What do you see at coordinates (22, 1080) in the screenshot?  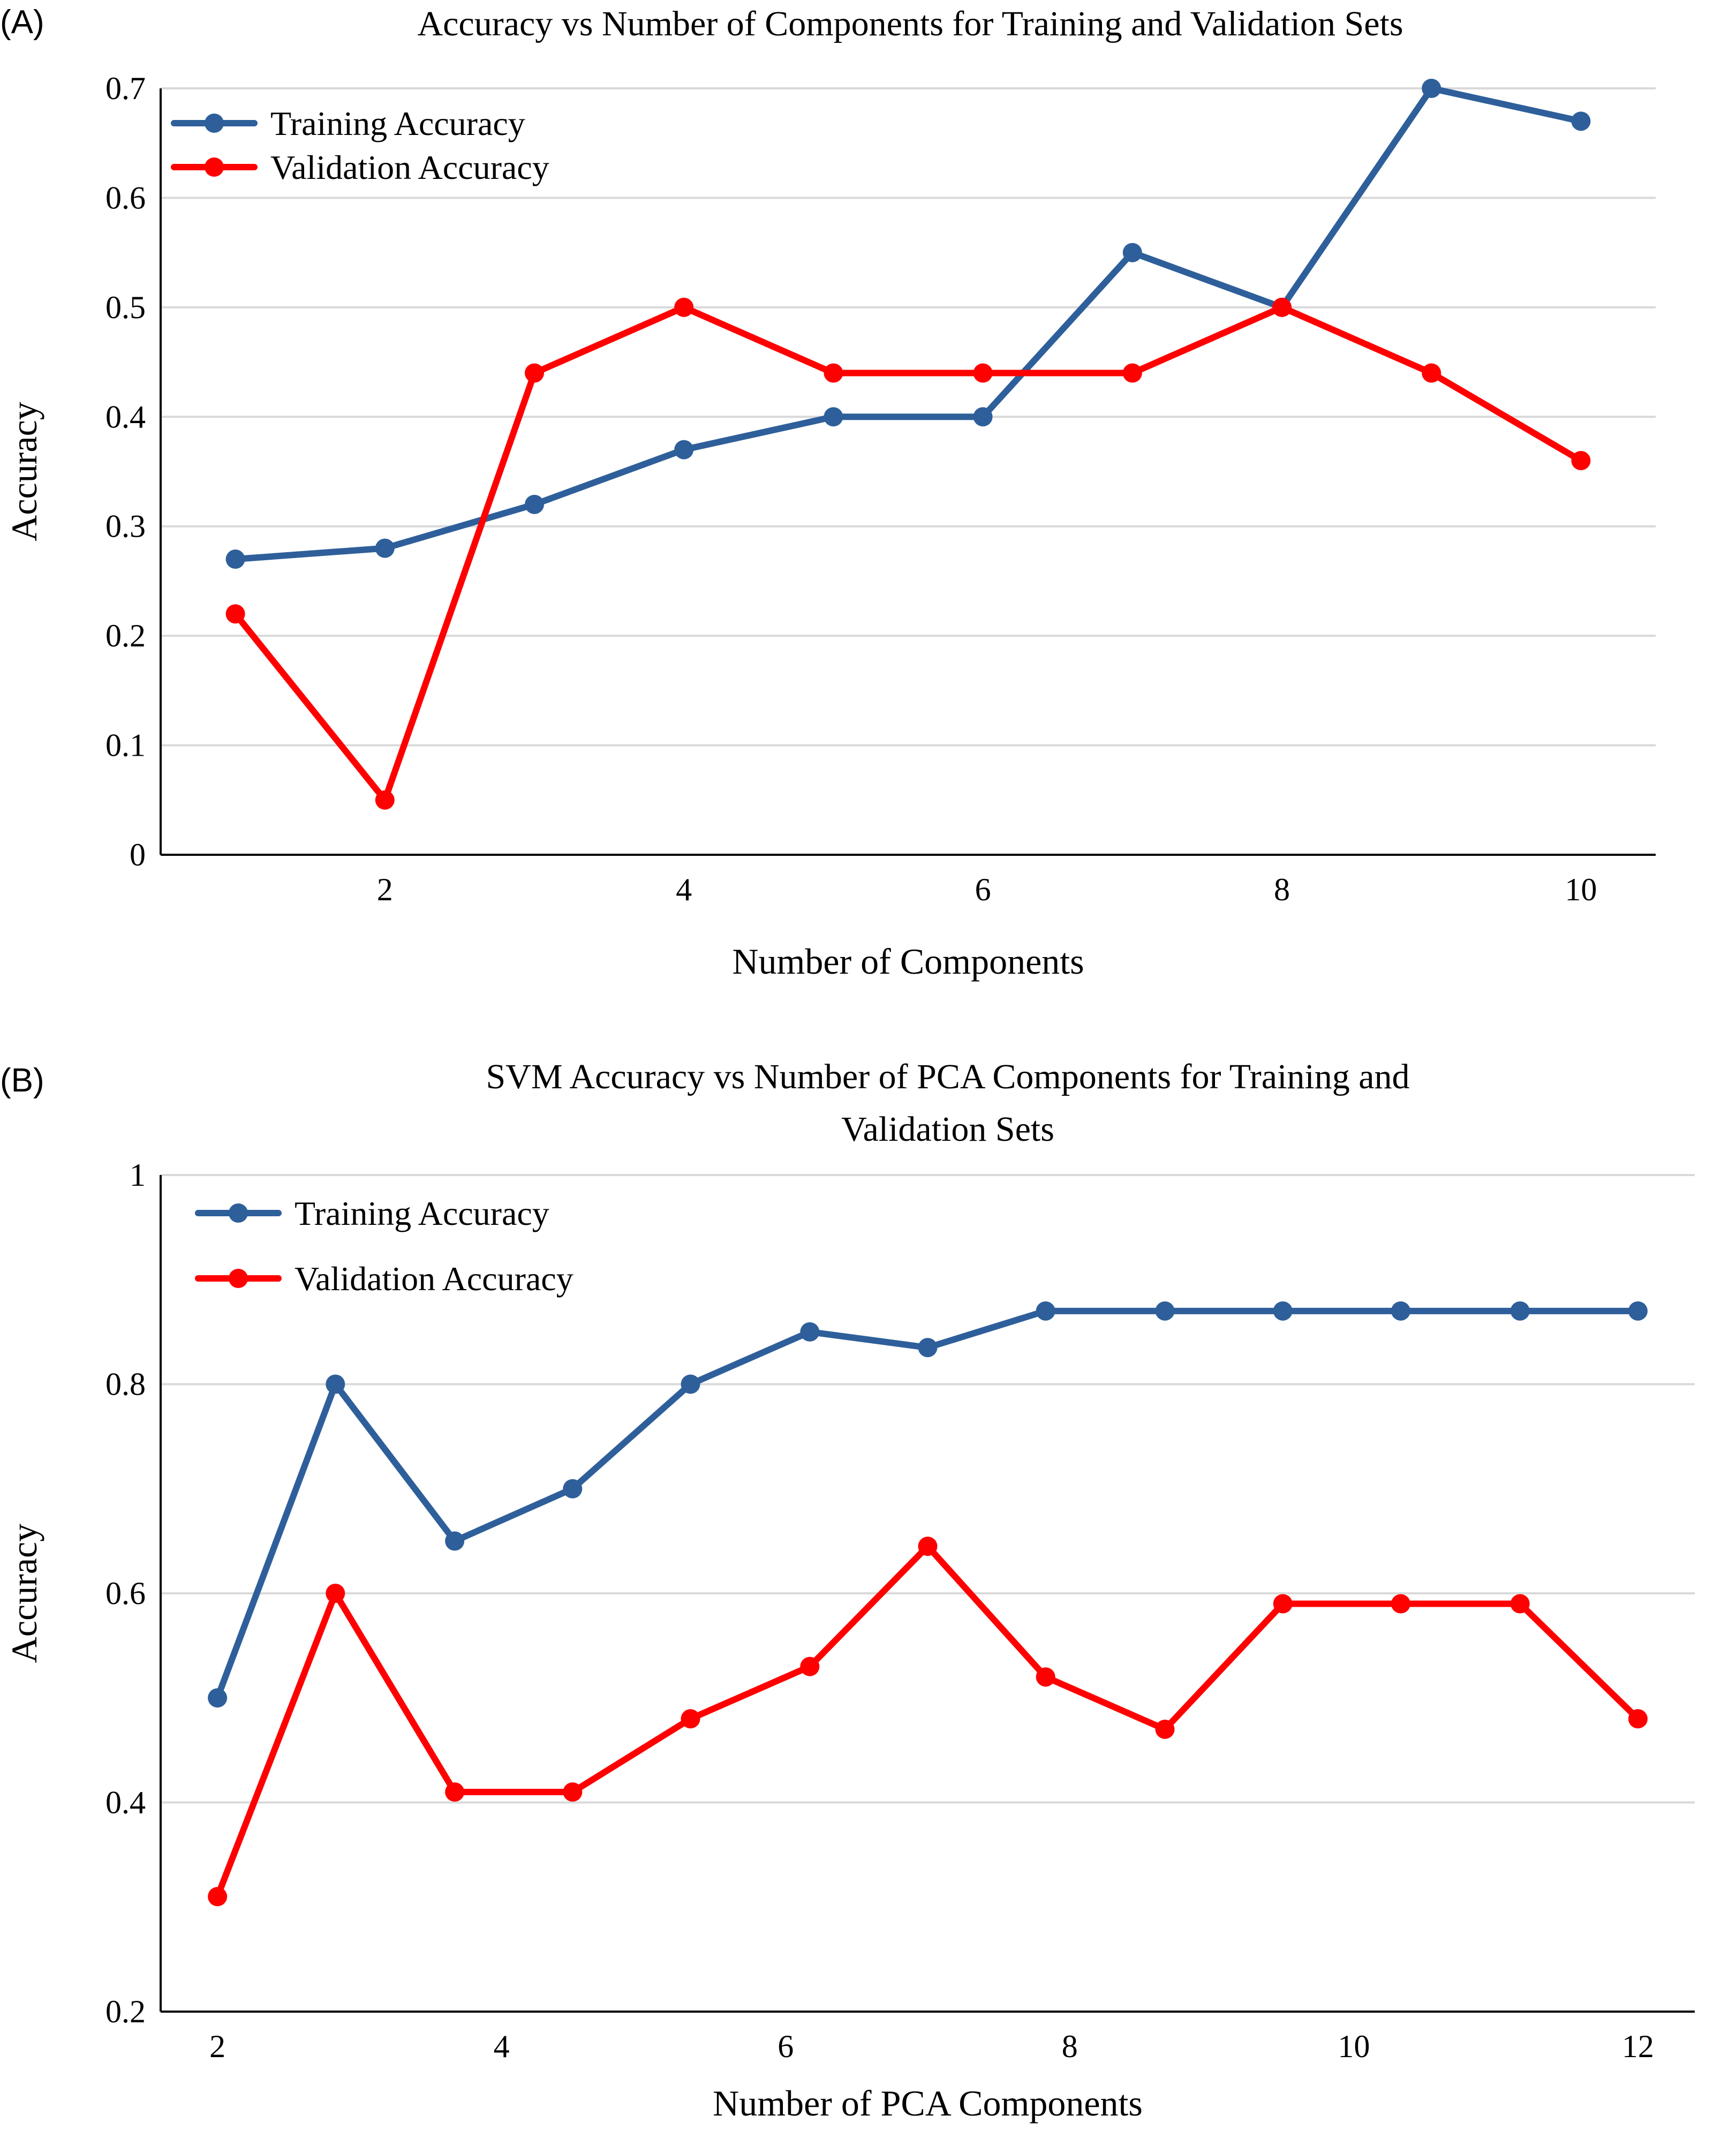 I see `panel-b-label: (B)` at bounding box center [22, 1080].